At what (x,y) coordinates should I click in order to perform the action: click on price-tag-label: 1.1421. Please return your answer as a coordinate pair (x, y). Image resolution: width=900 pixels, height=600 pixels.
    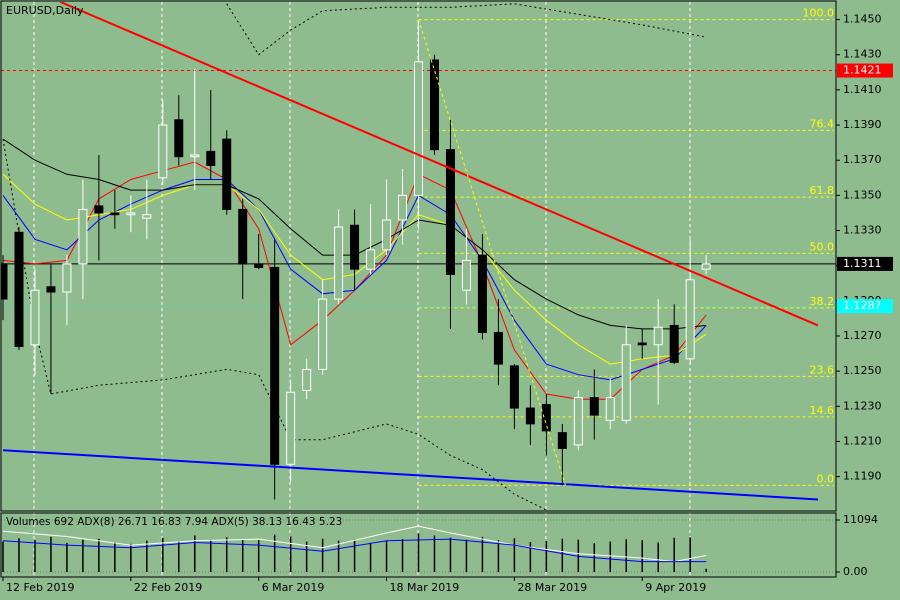
    Looking at the image, I should click on (862, 70).